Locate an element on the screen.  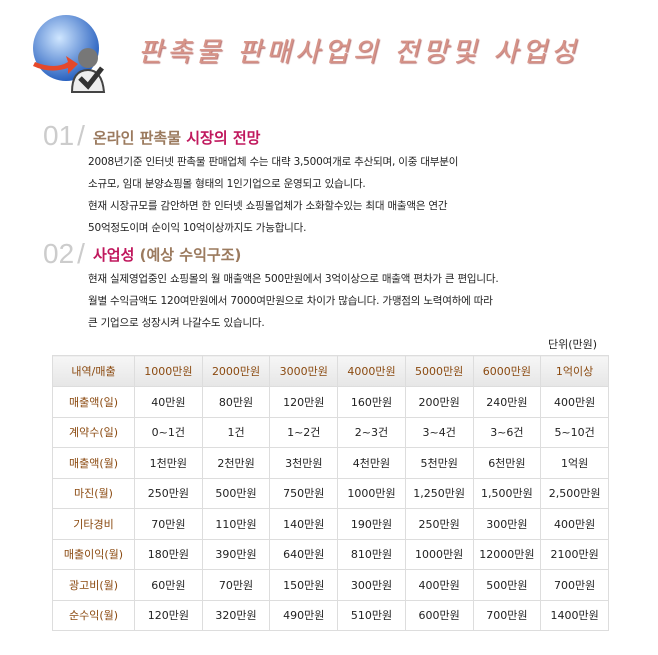
table-cell: 510만원 is located at coordinates (371, 615).